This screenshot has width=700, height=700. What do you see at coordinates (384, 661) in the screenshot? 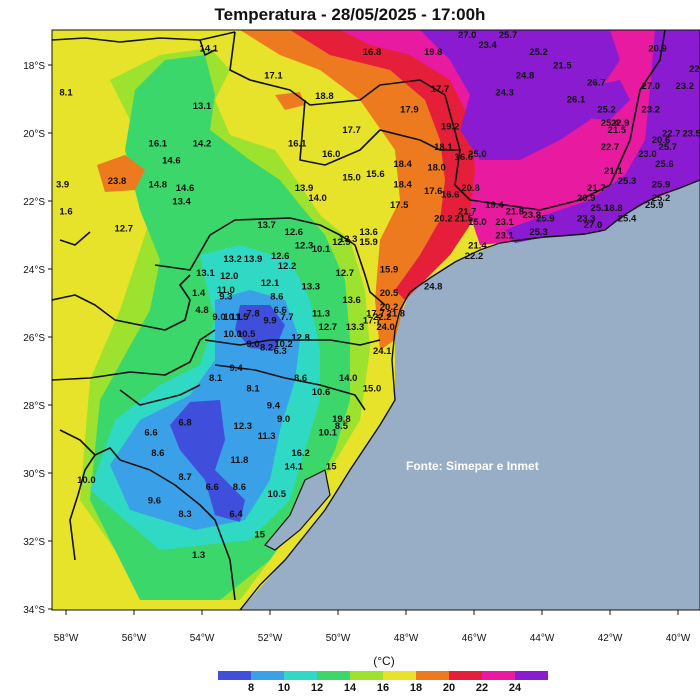
I see `legend-unit-label: (°C)` at bounding box center [384, 661].